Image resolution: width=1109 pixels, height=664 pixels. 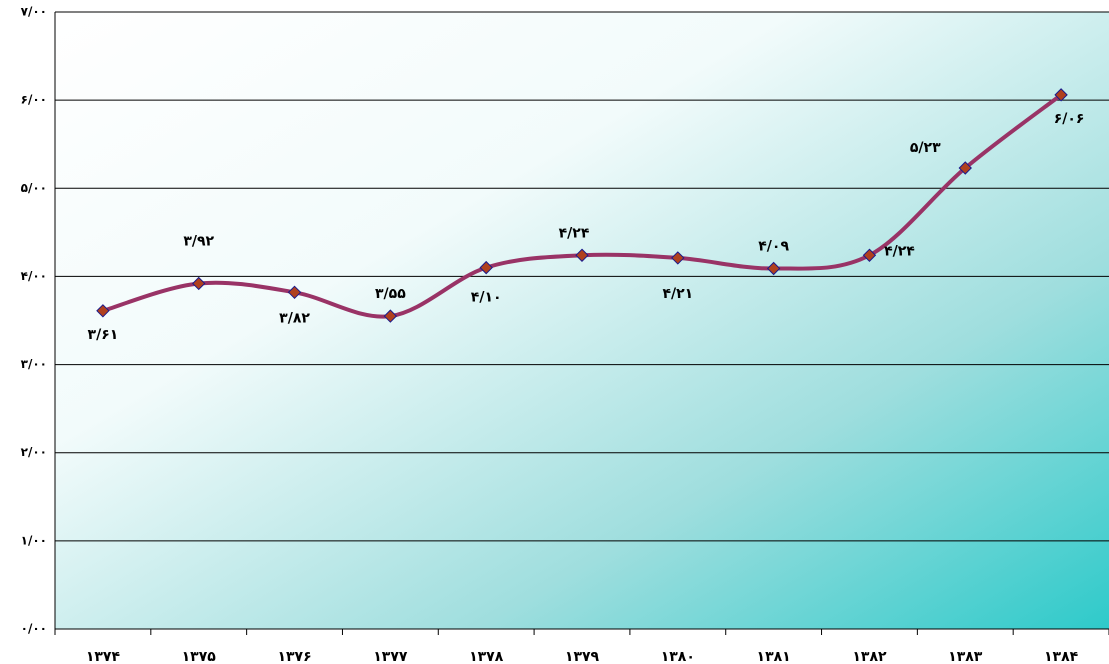 What do you see at coordinates (103, 656) in the screenshot?
I see `x-tick-label: ۱۳۷۴` at bounding box center [103, 656].